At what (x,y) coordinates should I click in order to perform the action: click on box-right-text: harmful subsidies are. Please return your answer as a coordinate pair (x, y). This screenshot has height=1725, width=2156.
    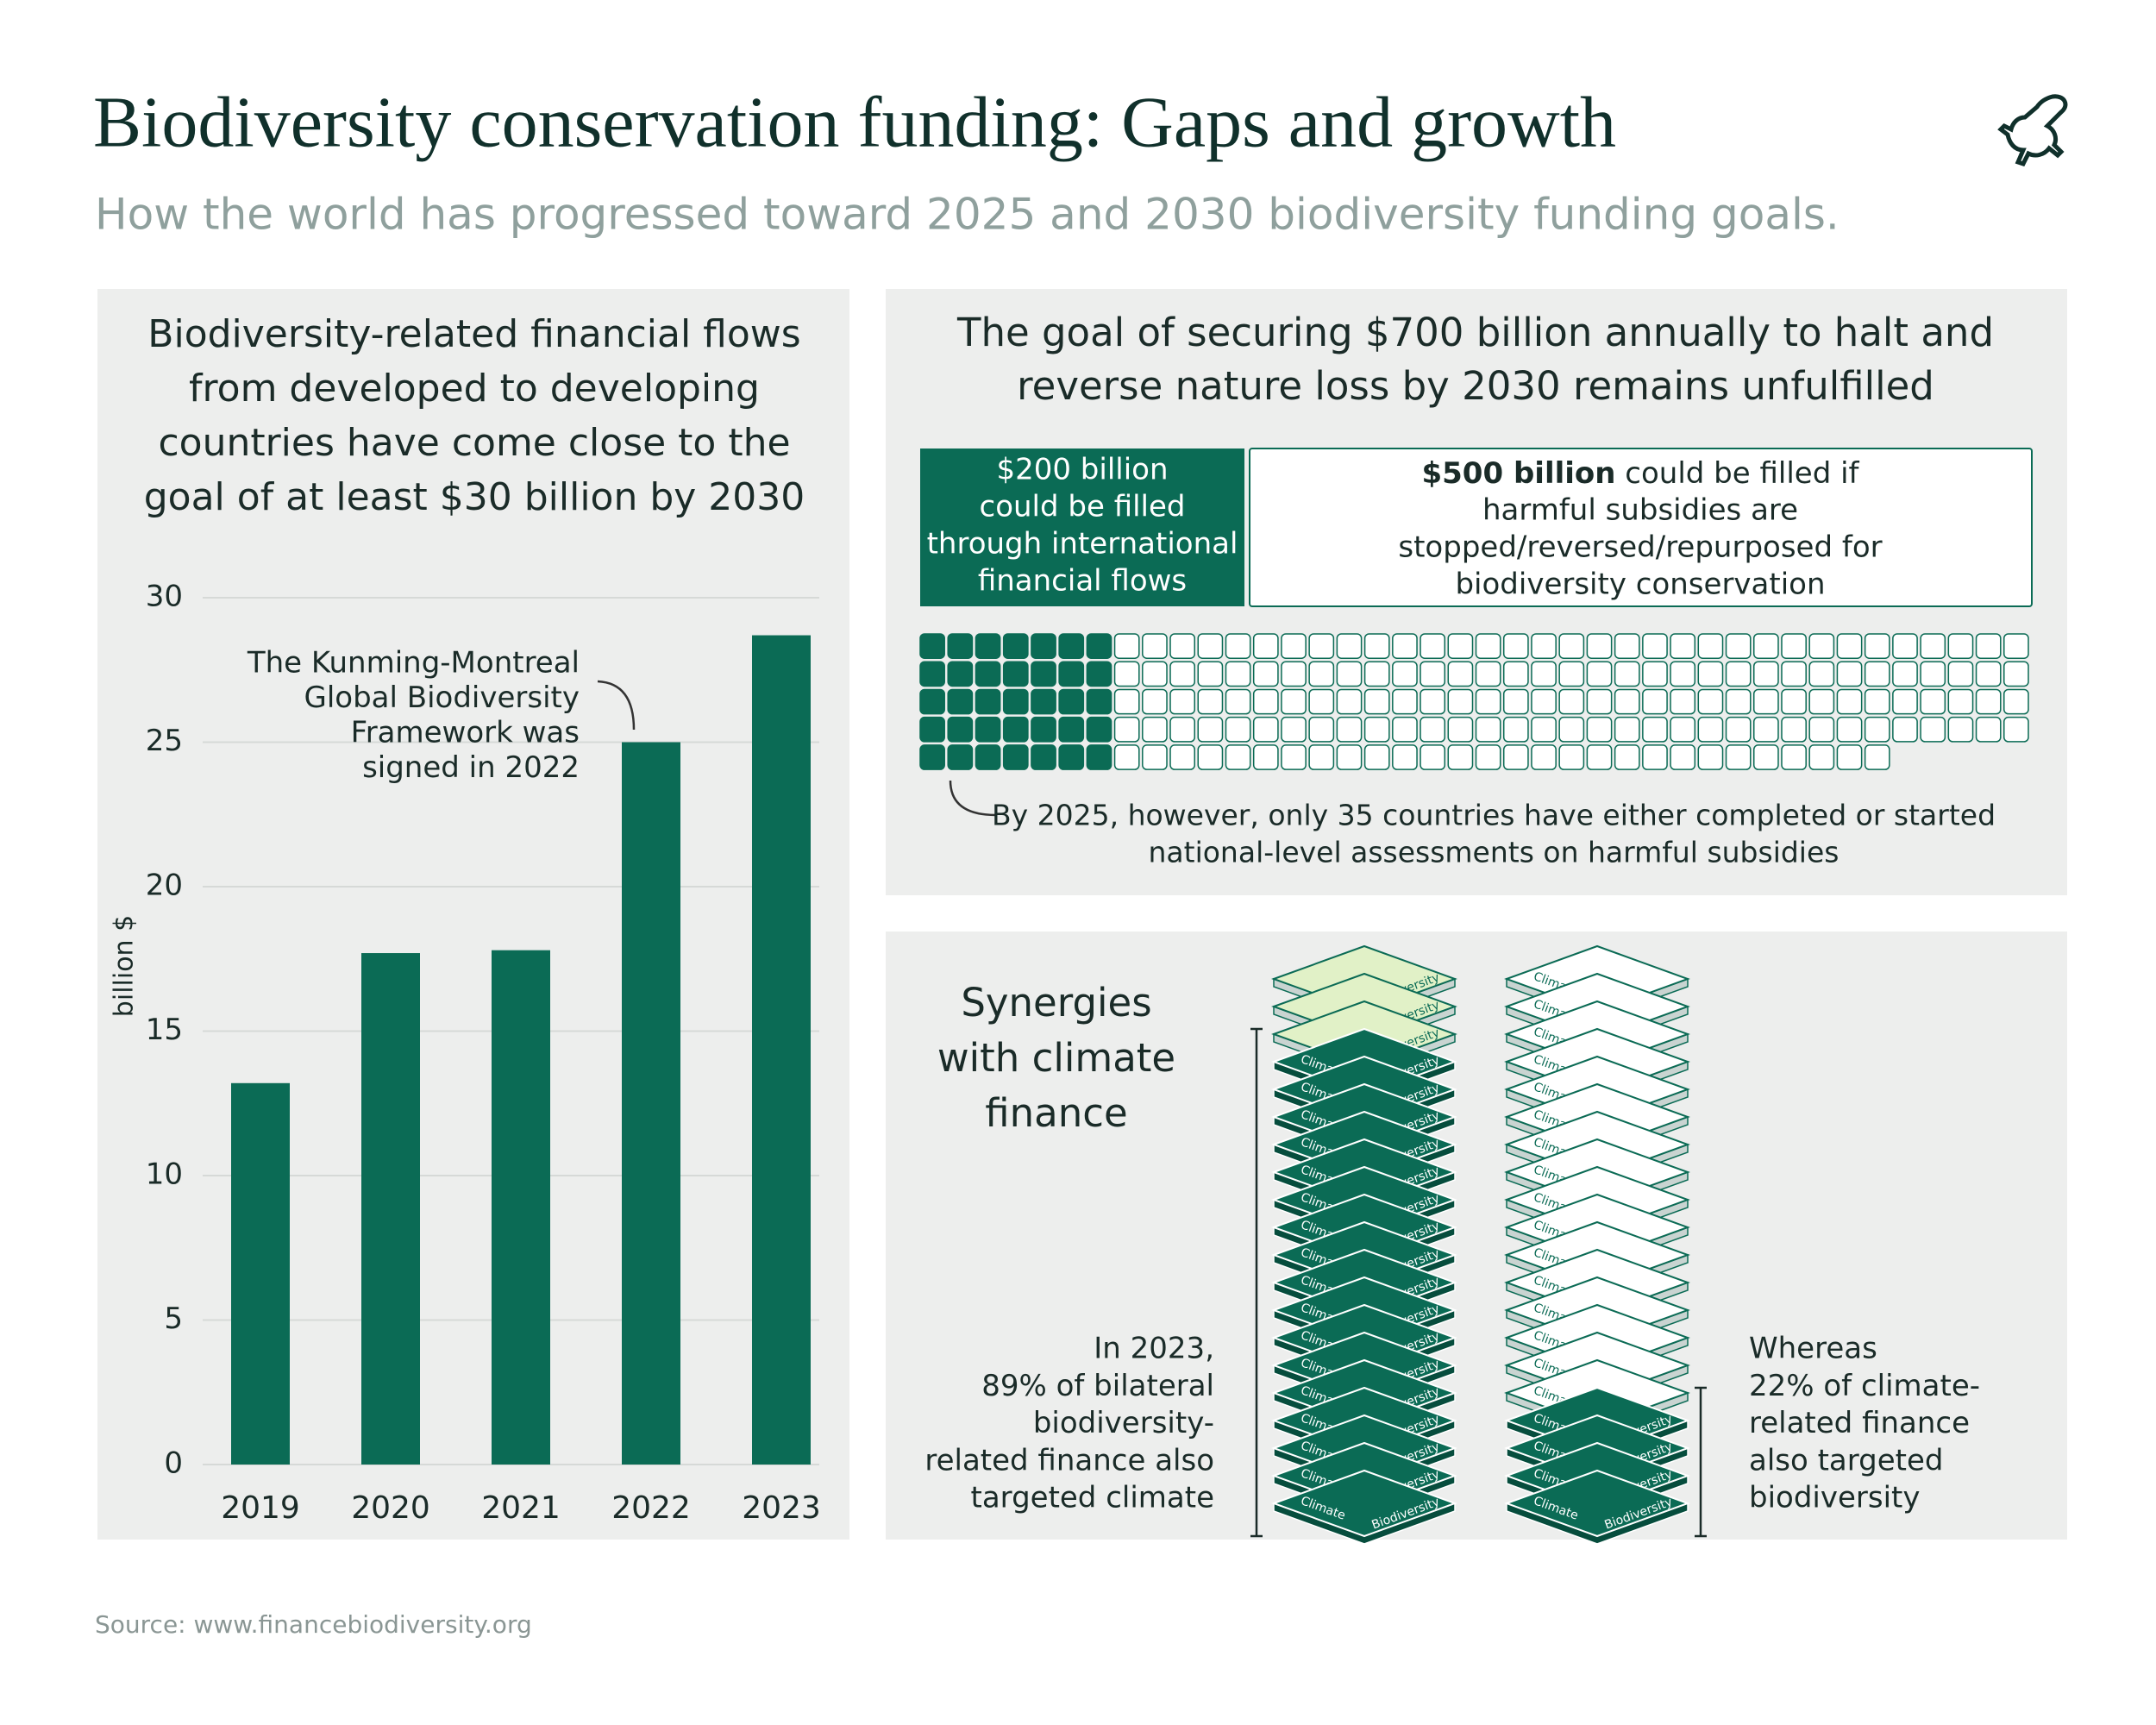
    Looking at the image, I should click on (1640, 511).